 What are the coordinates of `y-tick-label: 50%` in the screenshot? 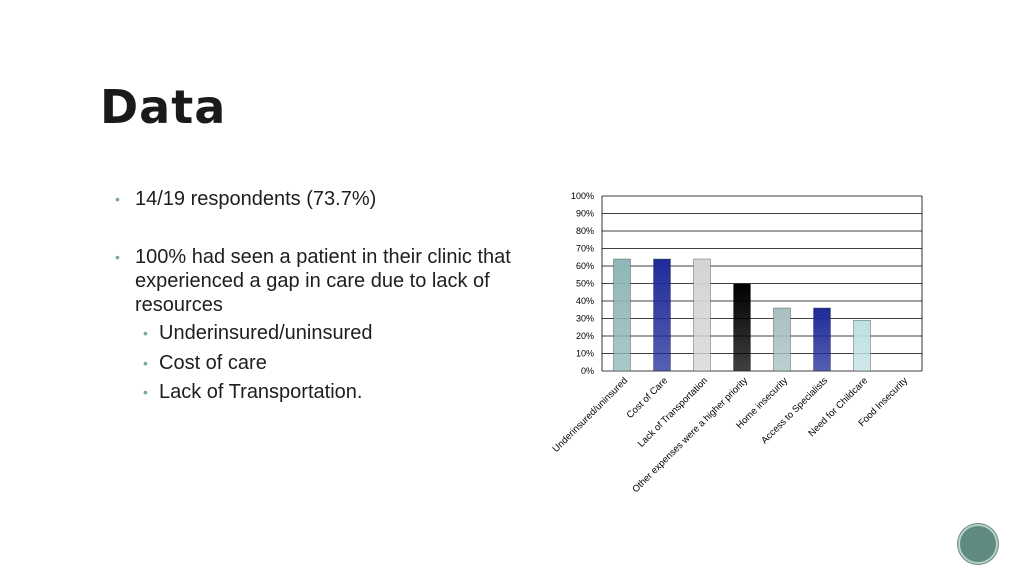 It's located at (585, 284).